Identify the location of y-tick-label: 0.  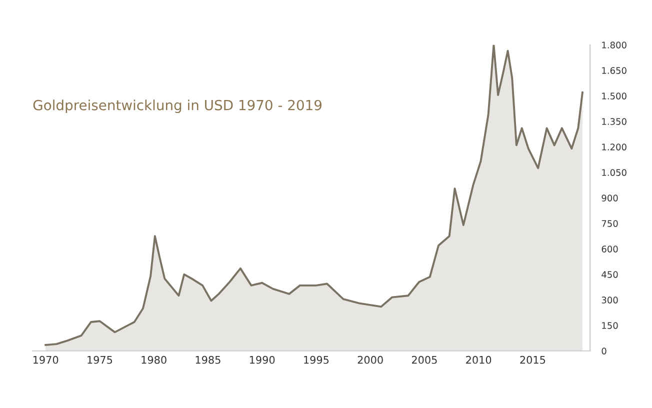
(604, 351).